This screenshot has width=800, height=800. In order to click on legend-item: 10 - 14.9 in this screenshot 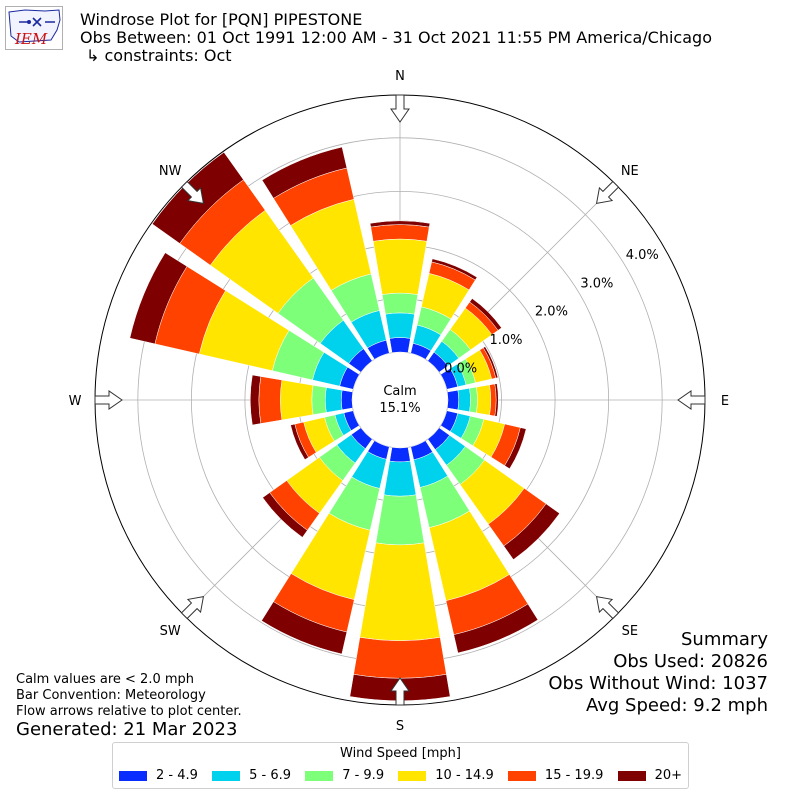, I will do `click(446, 775)`.